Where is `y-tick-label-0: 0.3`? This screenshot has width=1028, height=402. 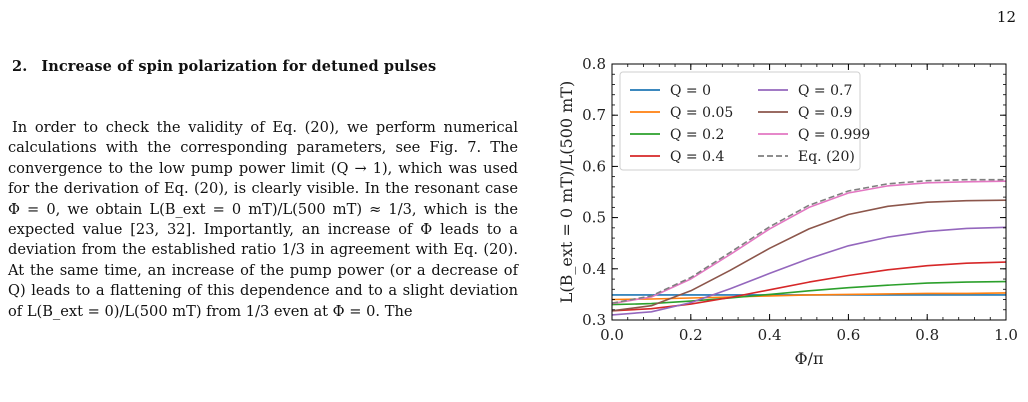
y-tick-label-0: 0.3 is located at coordinates (594, 320).